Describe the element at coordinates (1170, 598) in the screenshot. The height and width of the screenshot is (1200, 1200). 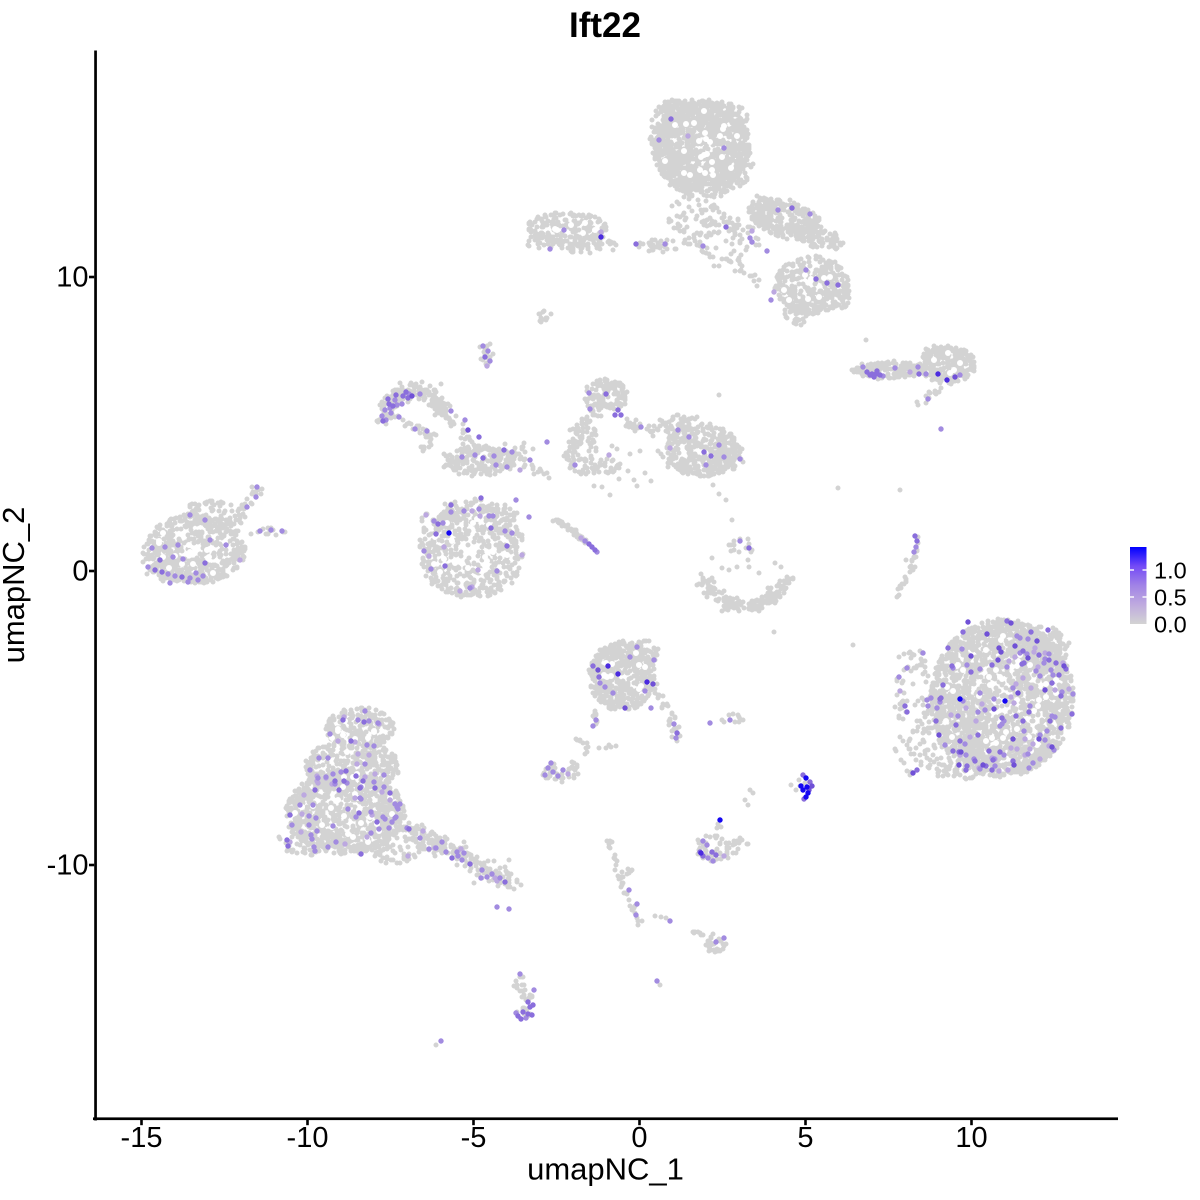
I see `svg-text: 0.5` at that location.